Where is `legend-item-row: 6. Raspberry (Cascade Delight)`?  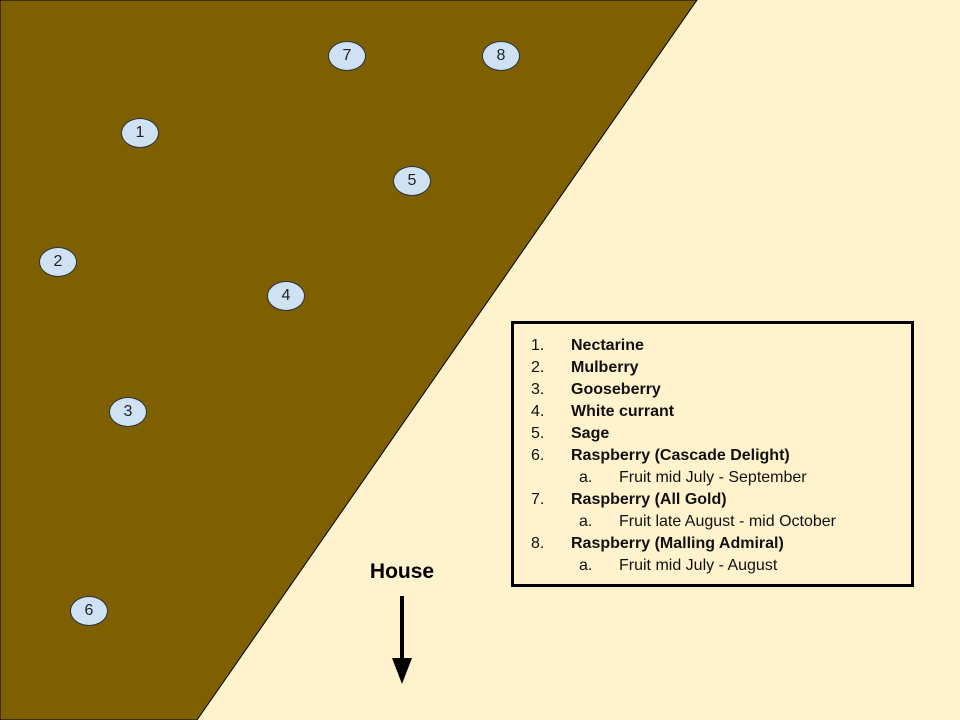
legend-item-row: 6. Raspberry (Cascade Delight) is located at coordinates (721, 456).